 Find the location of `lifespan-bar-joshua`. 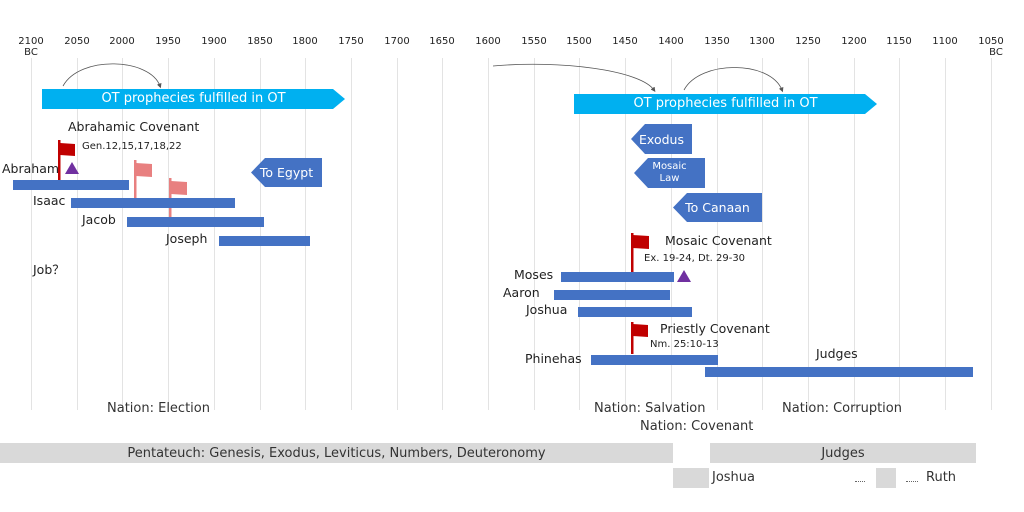

lifespan-bar-joshua is located at coordinates (635, 312).